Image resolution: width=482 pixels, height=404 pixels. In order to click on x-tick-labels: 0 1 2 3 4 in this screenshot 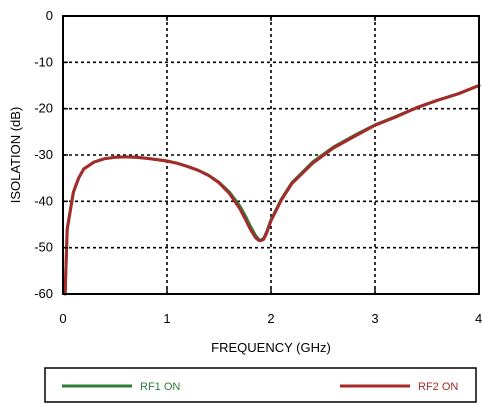, I will do `click(270, 318)`.